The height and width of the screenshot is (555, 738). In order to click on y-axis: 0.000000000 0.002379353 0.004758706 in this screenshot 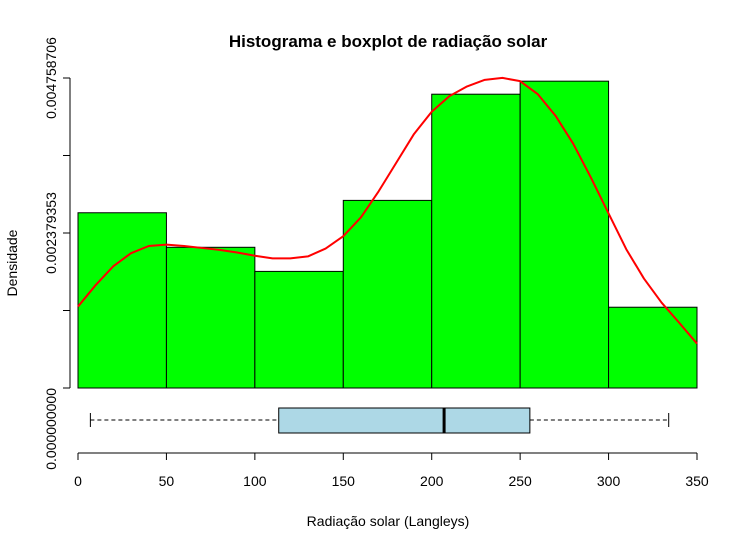, I will do `click(57, 253)`.